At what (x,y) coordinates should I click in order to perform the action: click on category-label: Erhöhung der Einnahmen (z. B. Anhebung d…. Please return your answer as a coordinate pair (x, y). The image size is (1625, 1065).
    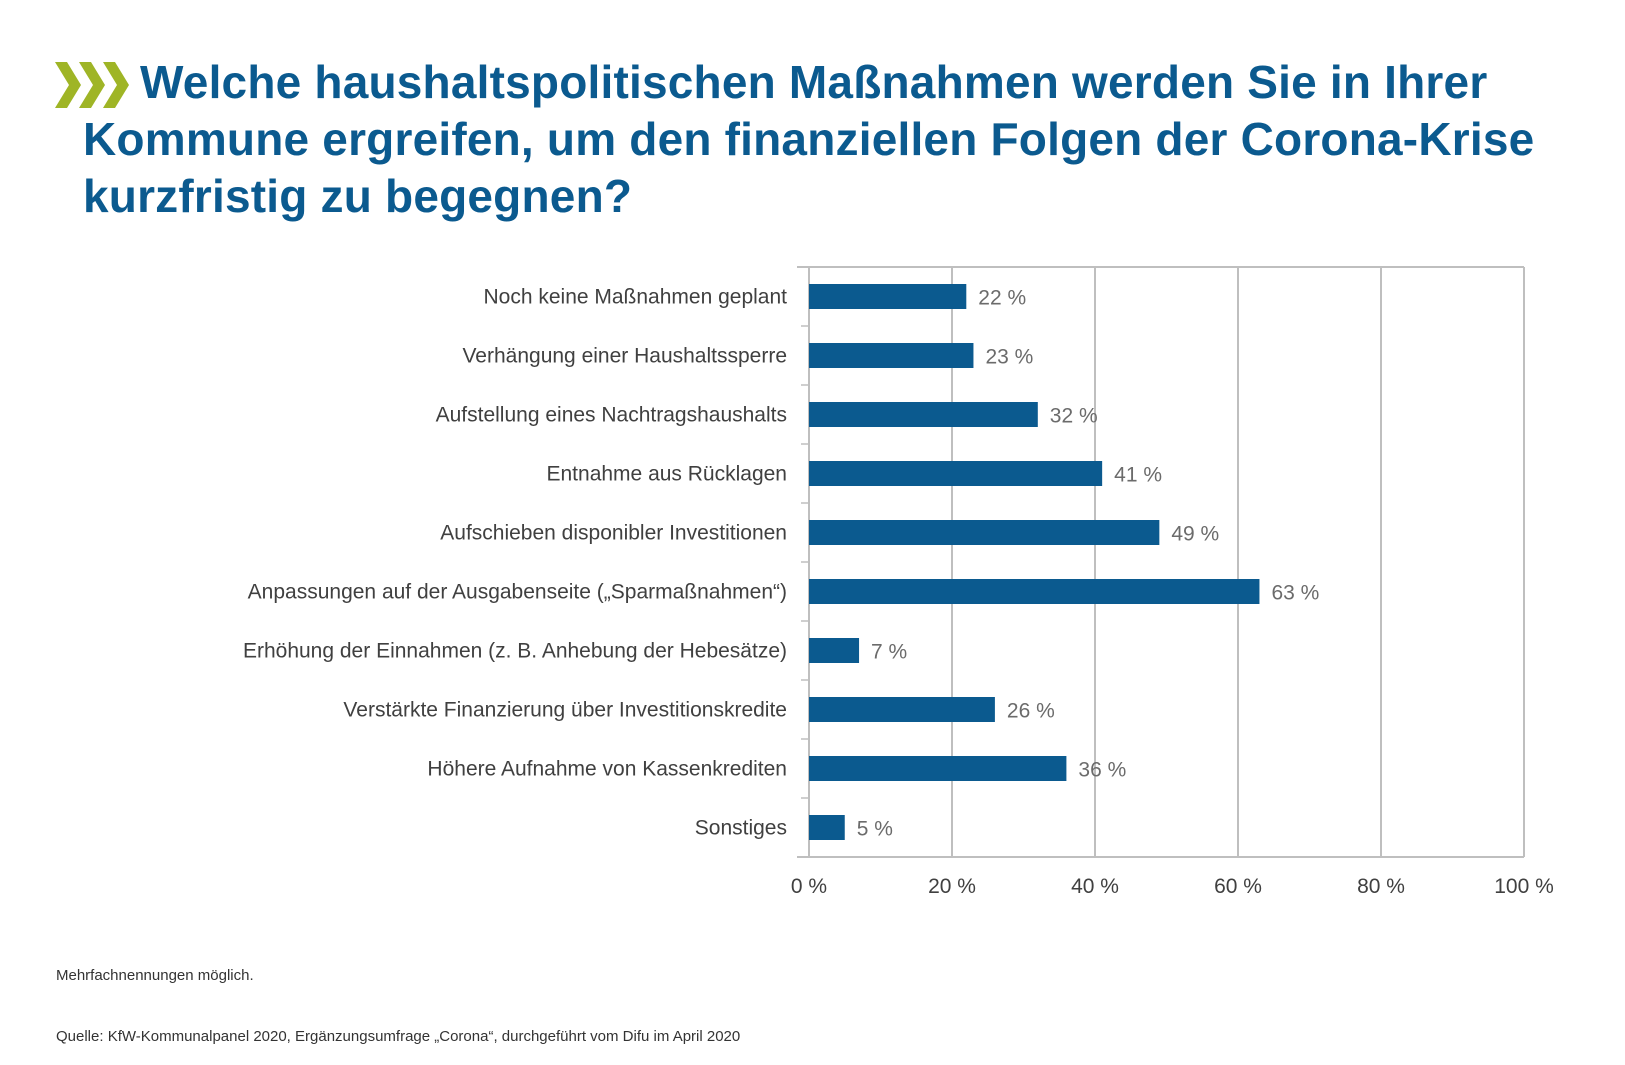
    Looking at the image, I should click on (515, 651).